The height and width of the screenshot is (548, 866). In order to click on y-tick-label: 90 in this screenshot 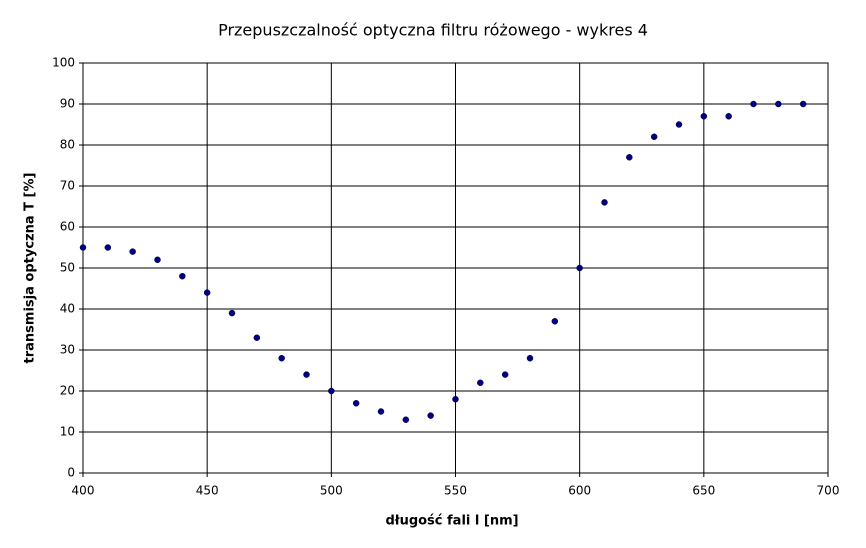, I will do `click(67, 104)`.